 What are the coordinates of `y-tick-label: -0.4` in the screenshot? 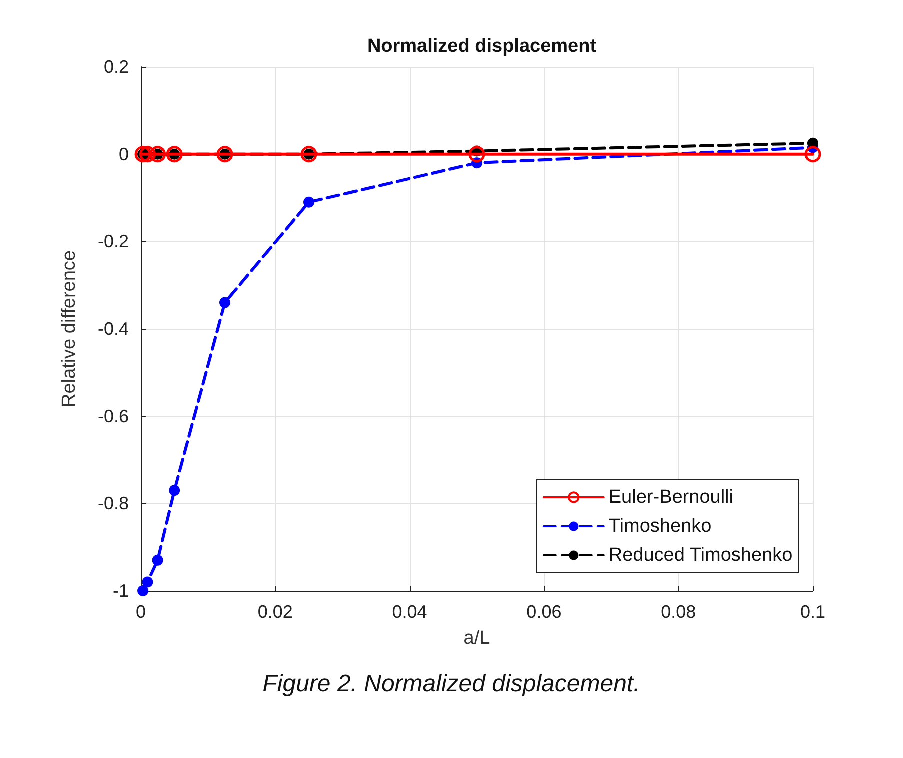 It's located at (113, 329).